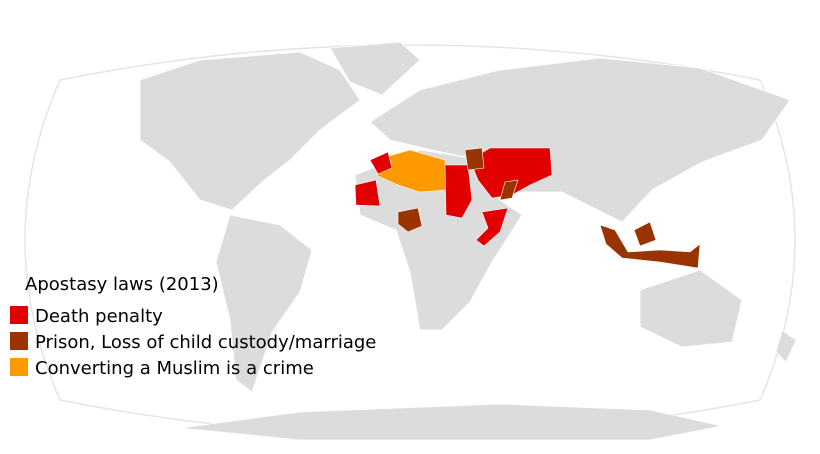 The height and width of the screenshot is (454, 820). I want to click on region-converting-crime, so click(410, 171).